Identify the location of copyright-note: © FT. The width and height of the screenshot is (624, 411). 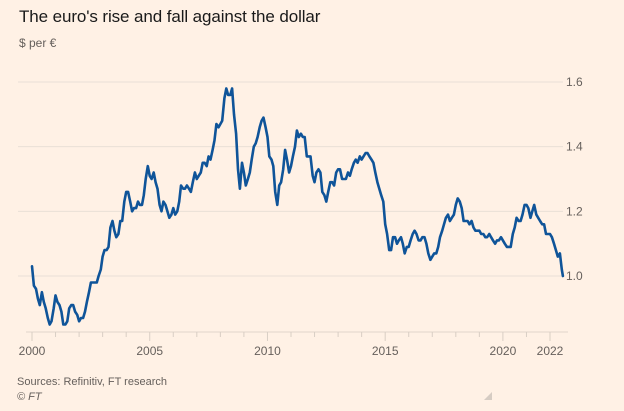
(29, 397).